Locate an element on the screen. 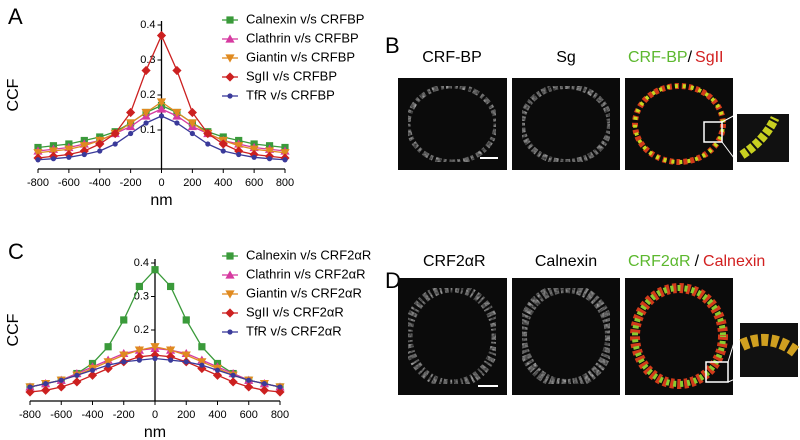  y-axis-label: CCF is located at coordinates (13, 329).